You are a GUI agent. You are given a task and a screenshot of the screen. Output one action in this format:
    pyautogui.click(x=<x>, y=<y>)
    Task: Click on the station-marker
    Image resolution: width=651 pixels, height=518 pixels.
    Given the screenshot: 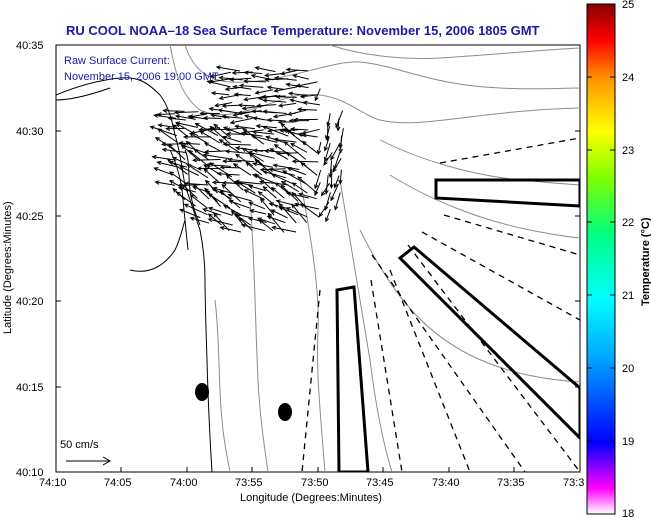 What is the action you would take?
    pyautogui.click(x=285, y=412)
    